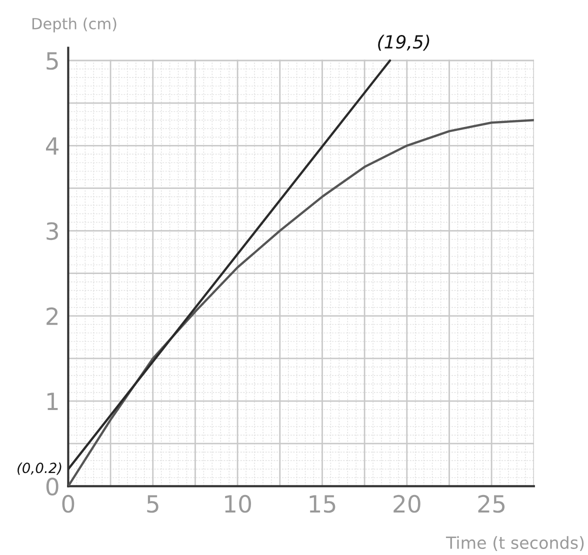 The width and height of the screenshot is (588, 555). What do you see at coordinates (52, 316) in the screenshot?
I see `y-tick-label: 2` at bounding box center [52, 316].